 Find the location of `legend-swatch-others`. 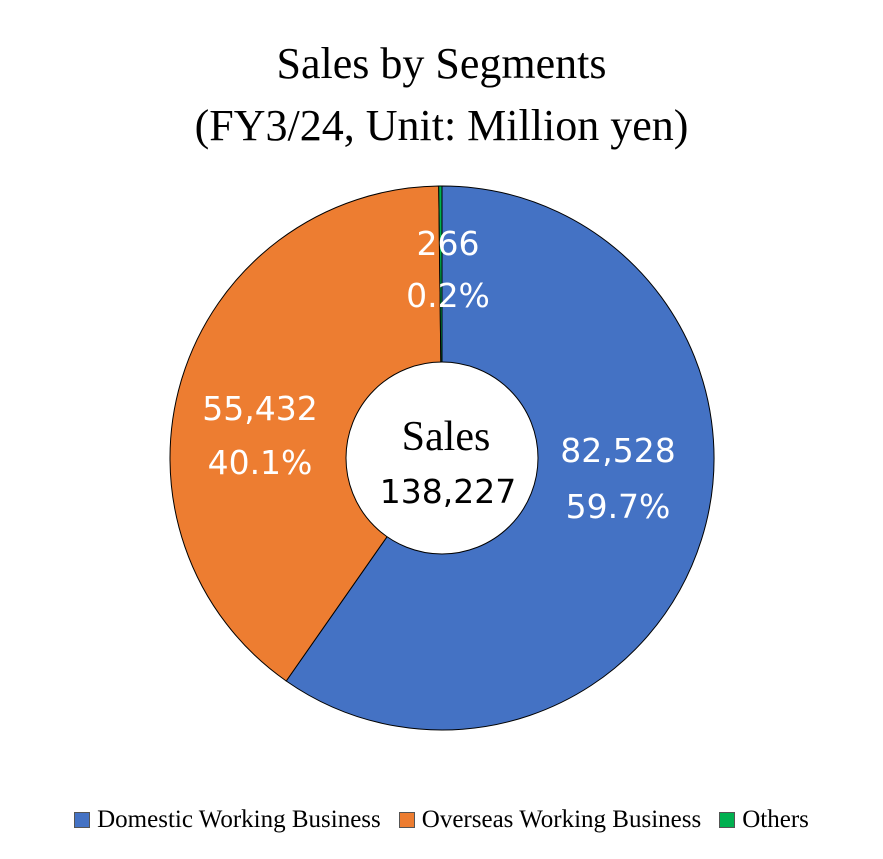

legend-swatch-others is located at coordinates (727, 820).